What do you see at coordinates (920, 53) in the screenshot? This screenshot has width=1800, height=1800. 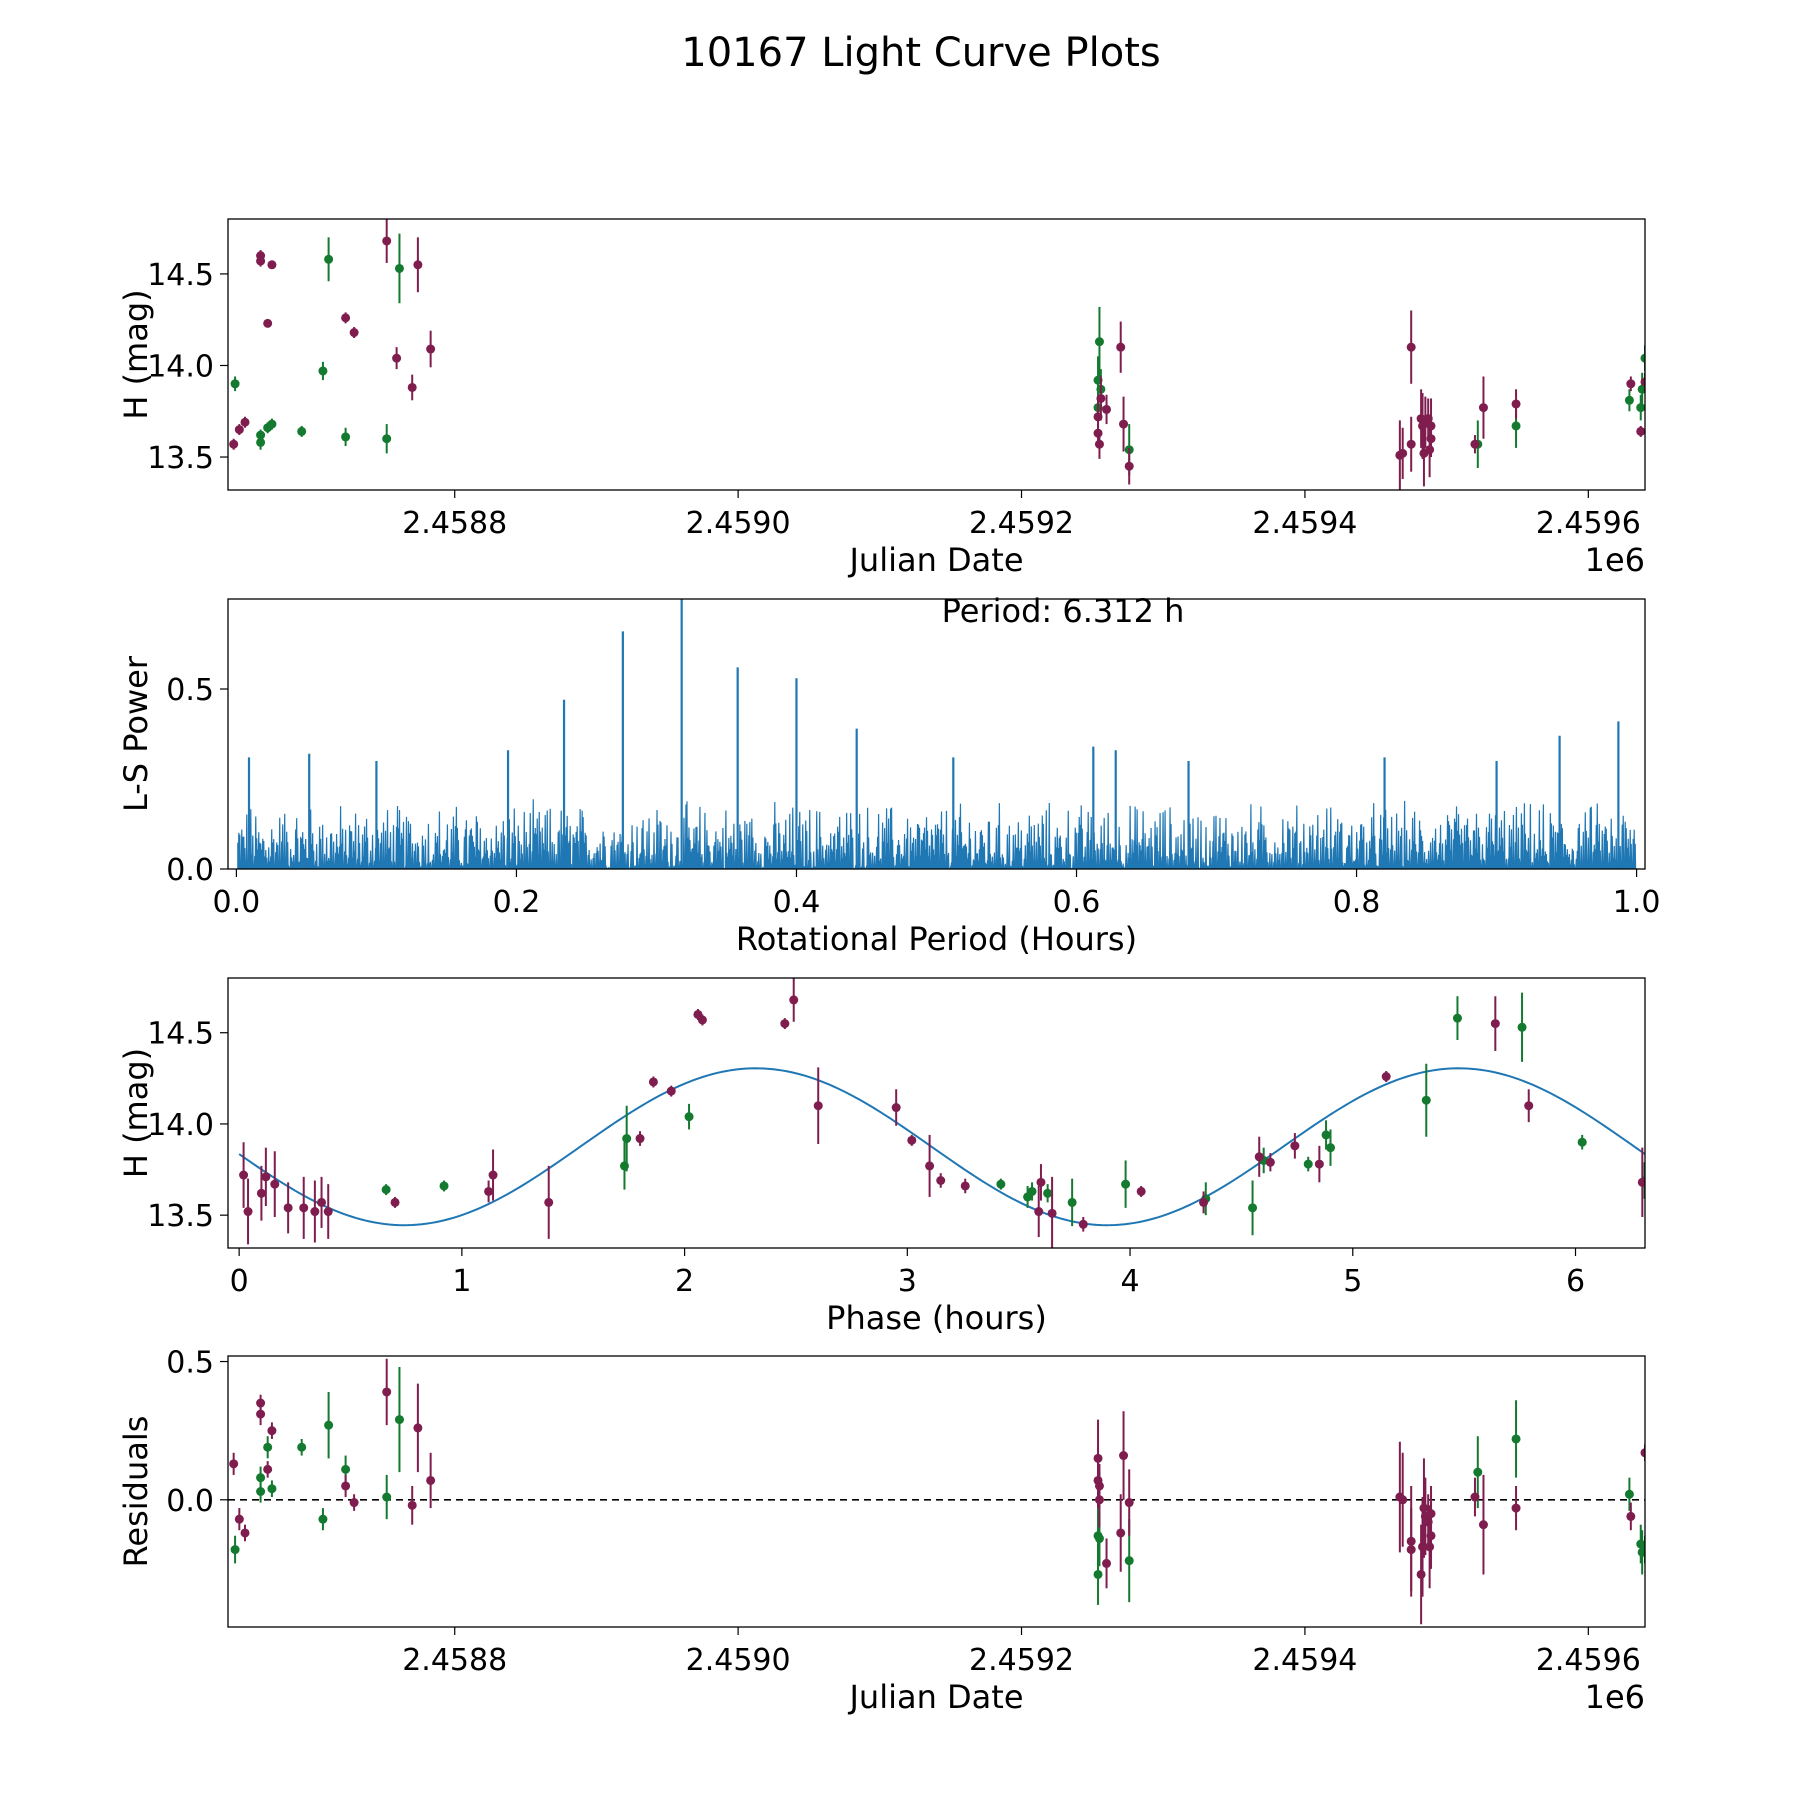 I see `figure-title: 10167 Light Curve Plots` at bounding box center [920, 53].